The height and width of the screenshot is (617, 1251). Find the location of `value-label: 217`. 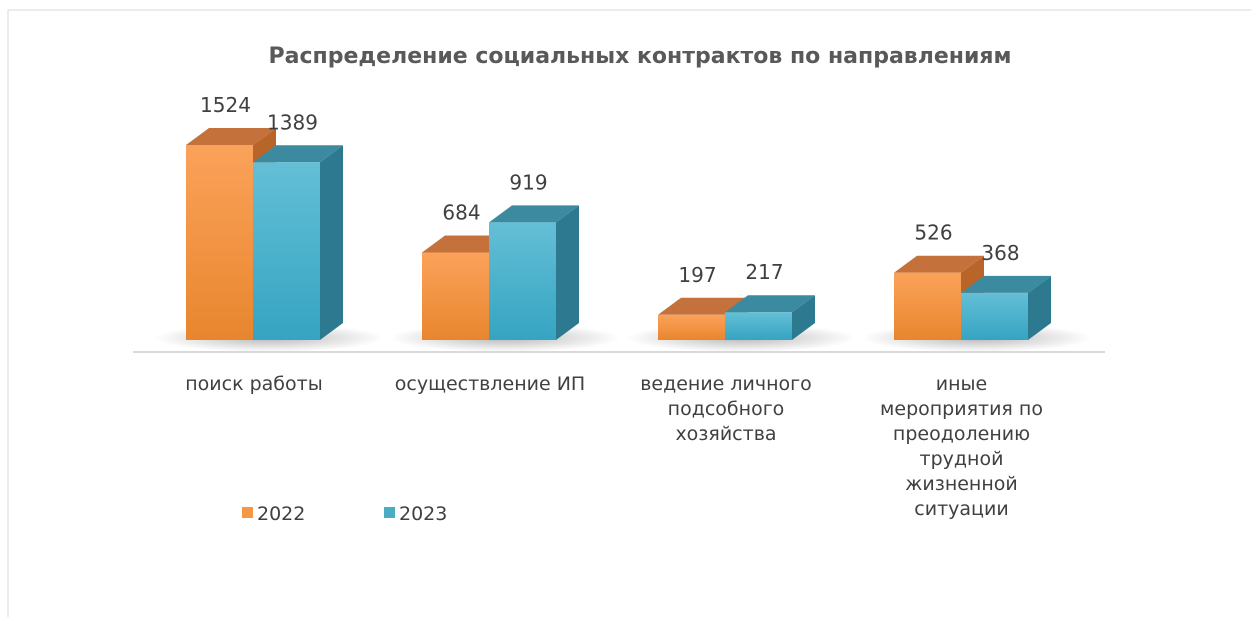

value-label: 217 is located at coordinates (764, 272).